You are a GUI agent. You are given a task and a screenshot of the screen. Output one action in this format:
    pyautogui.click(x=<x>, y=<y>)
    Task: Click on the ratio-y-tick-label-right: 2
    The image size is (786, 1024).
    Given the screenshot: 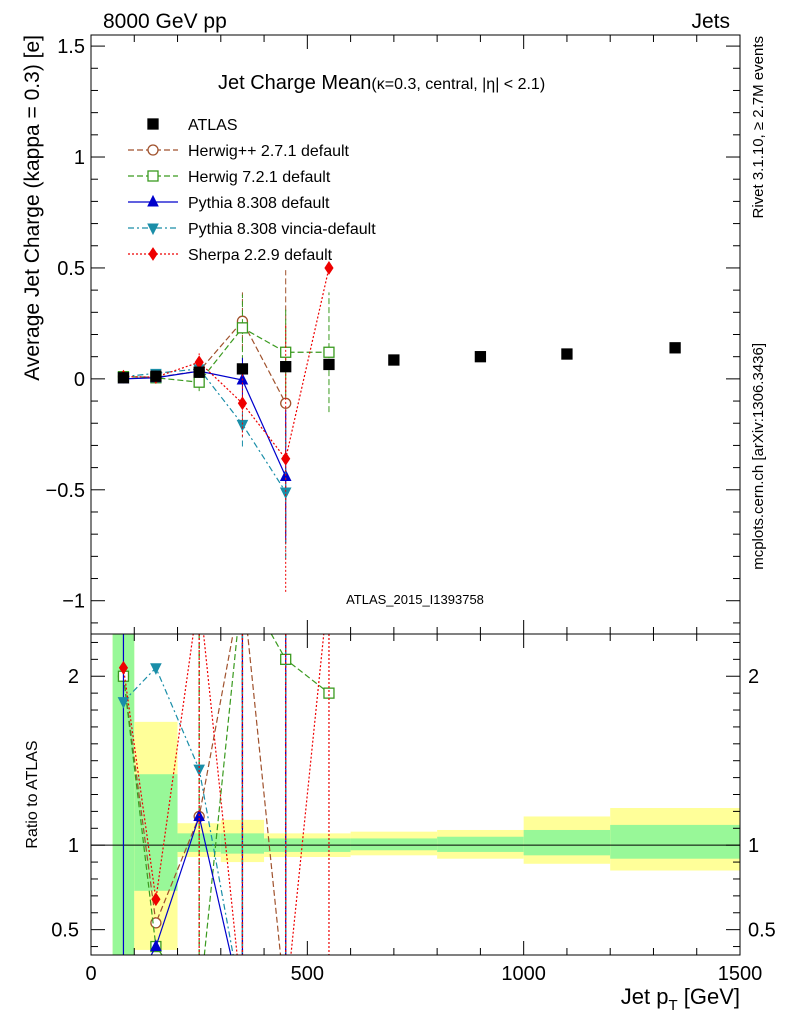 What is the action you would take?
    pyautogui.click(x=753, y=677)
    